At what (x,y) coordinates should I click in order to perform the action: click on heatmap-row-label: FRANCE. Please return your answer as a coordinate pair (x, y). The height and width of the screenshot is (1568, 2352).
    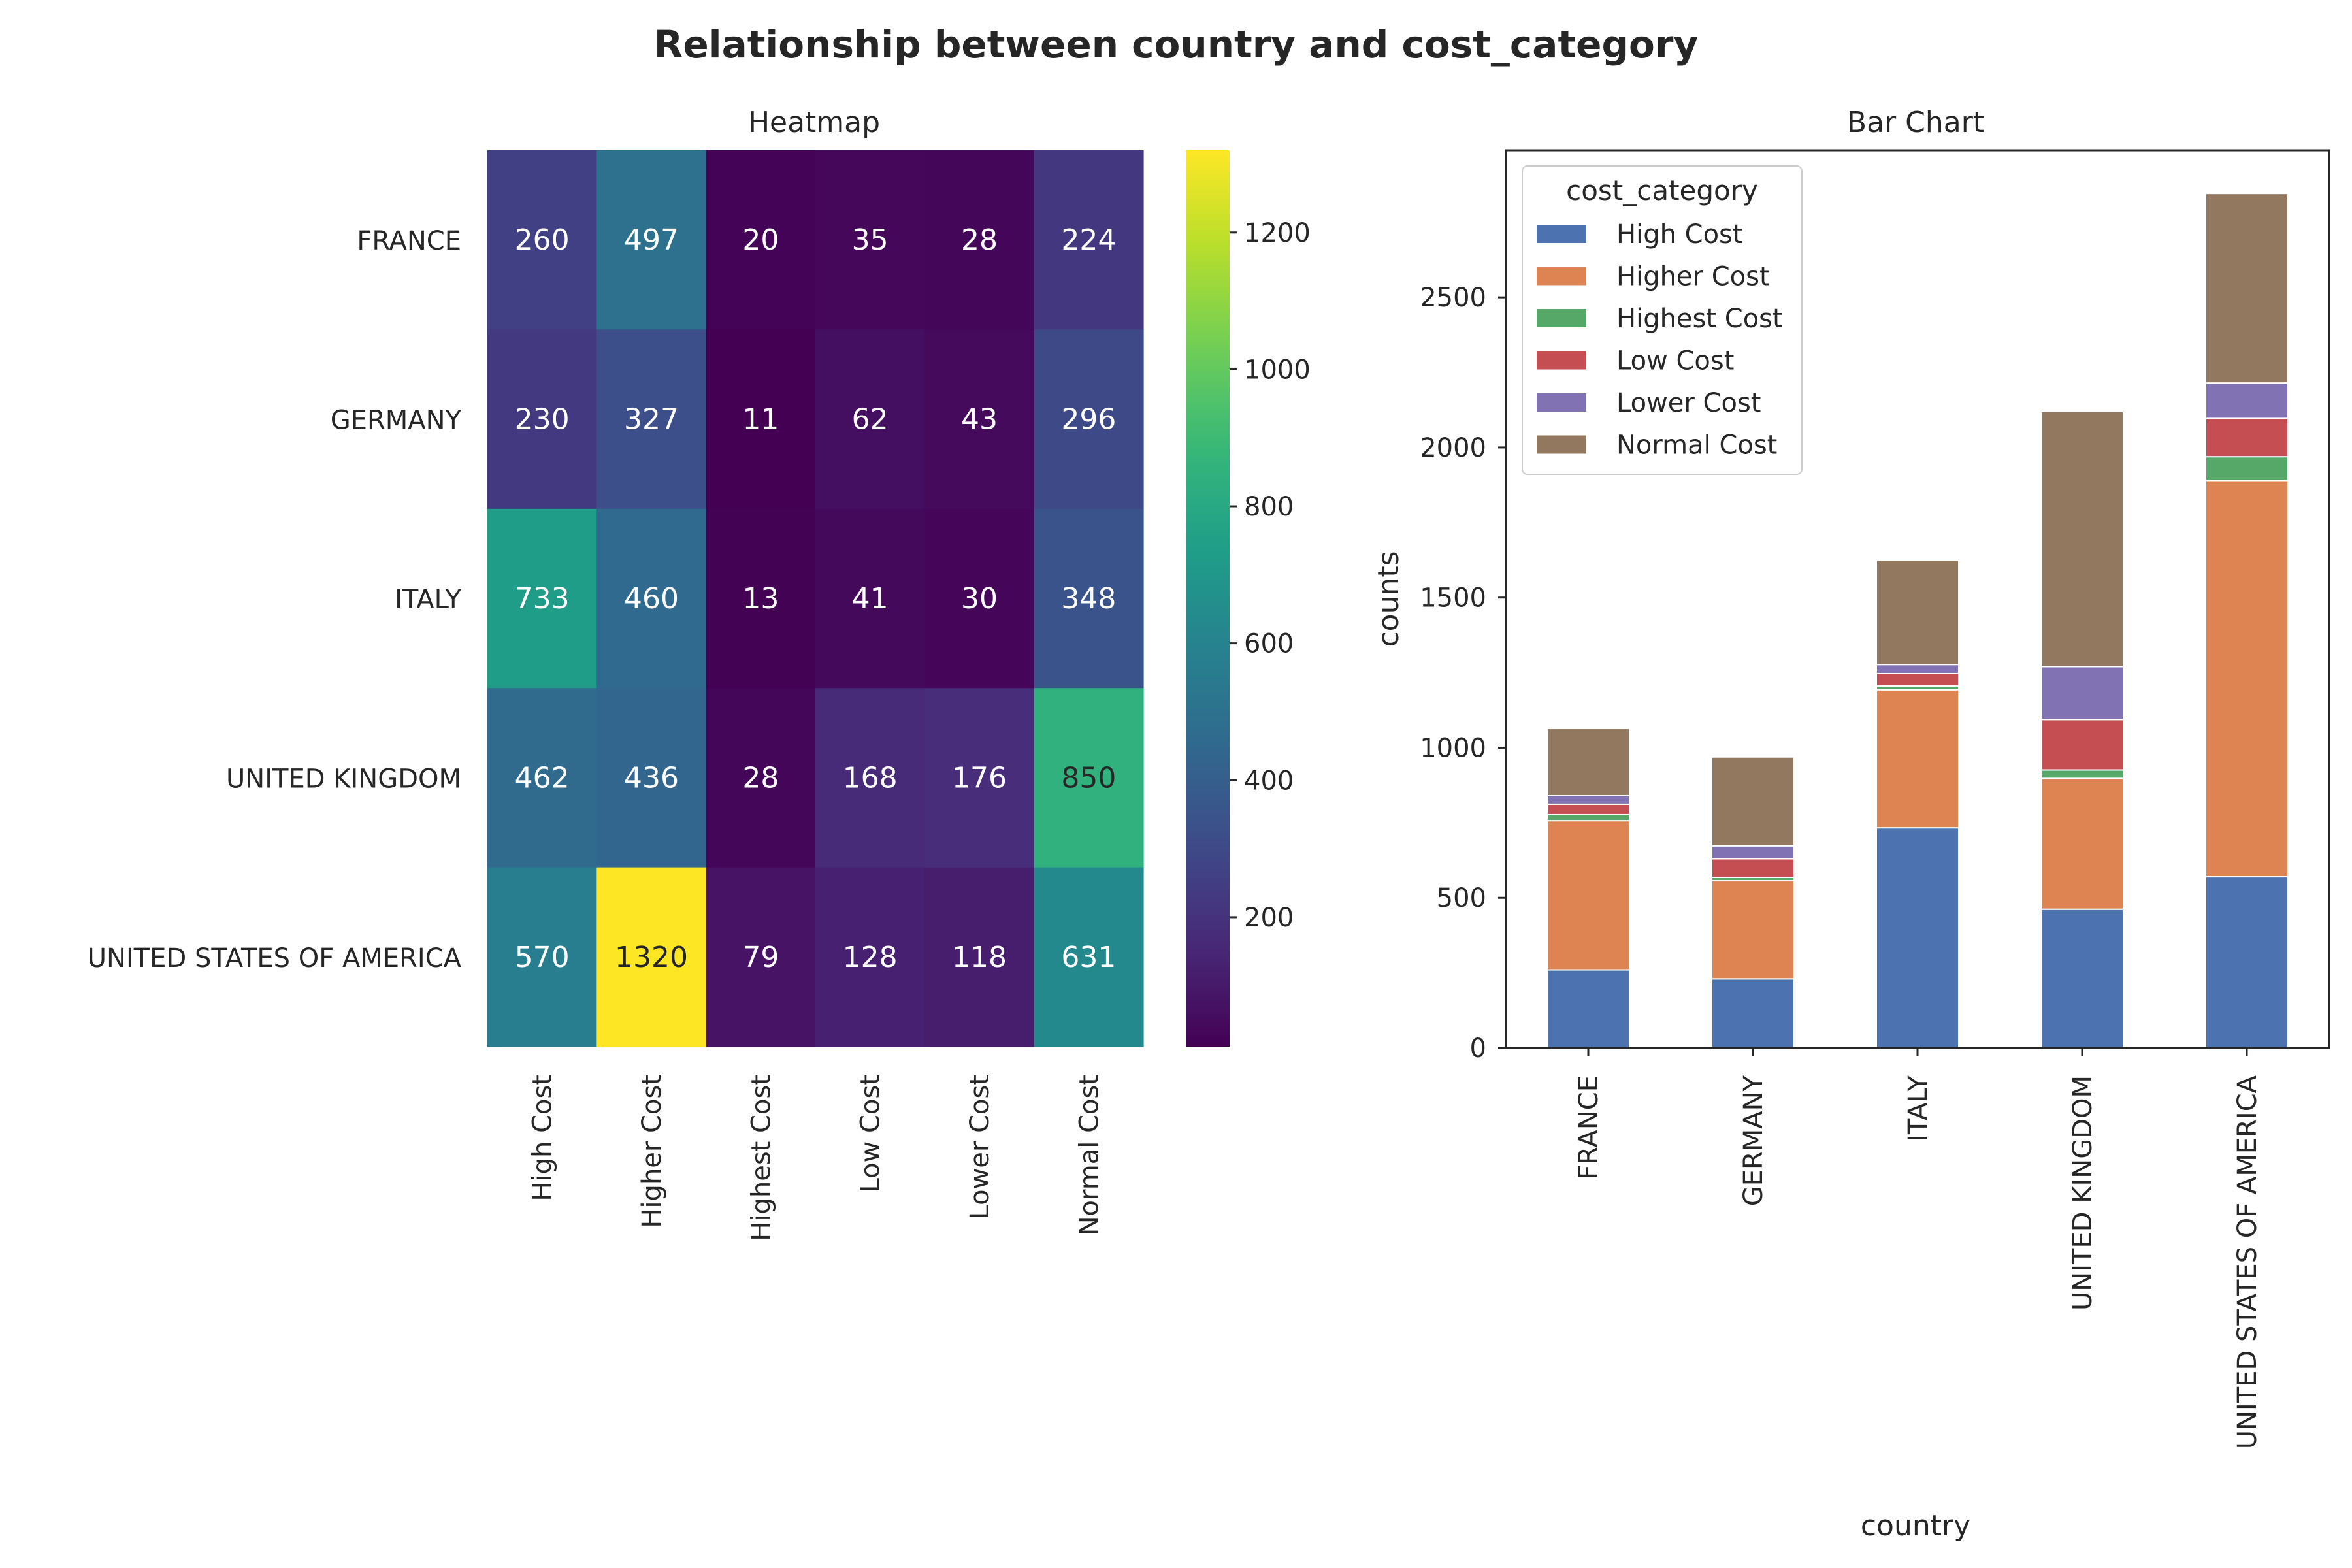
    Looking at the image, I should click on (409, 241).